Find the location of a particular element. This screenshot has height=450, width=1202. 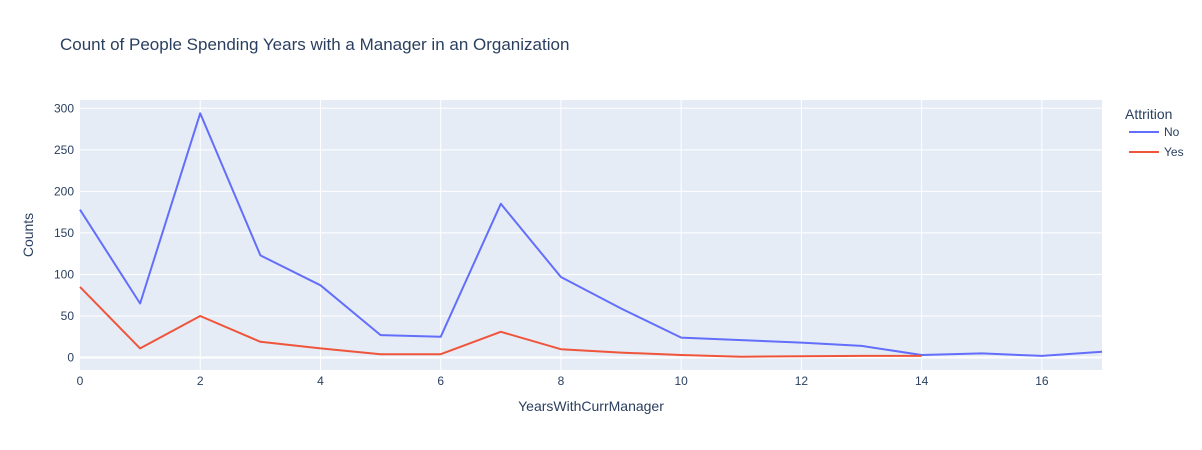

x-tick-label: 2 is located at coordinates (200, 381).